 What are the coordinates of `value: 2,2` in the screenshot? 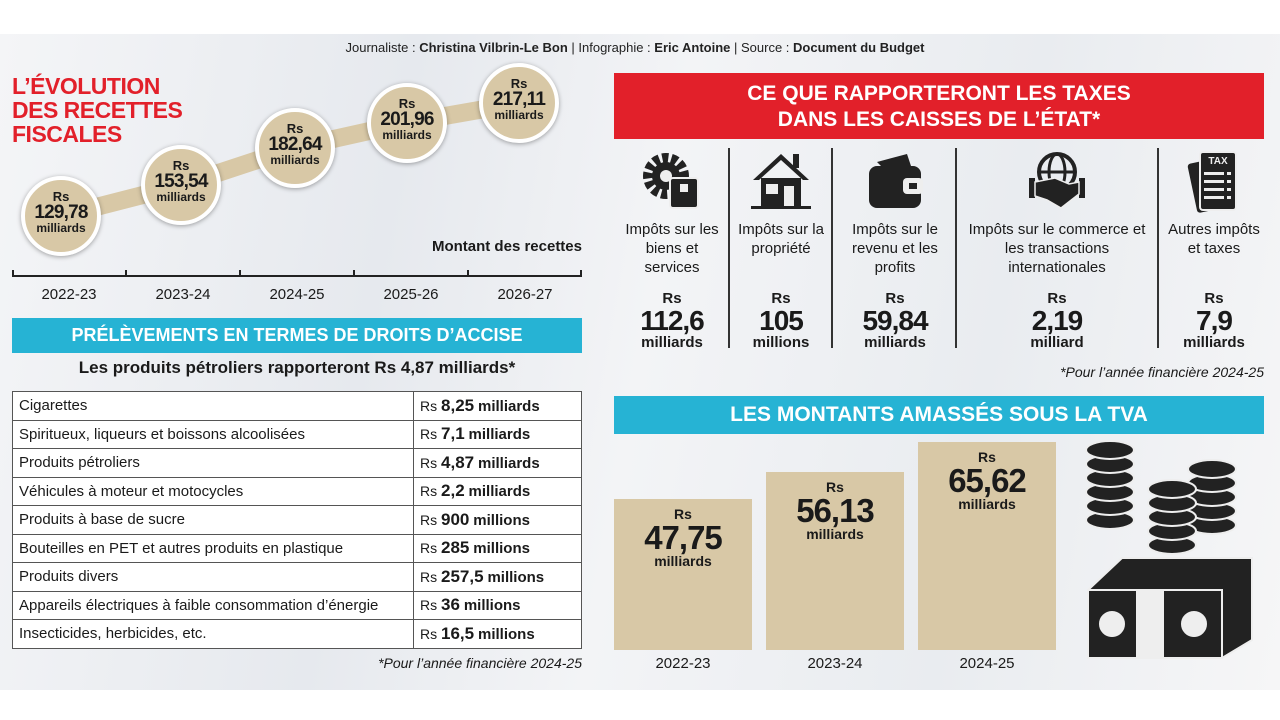 It's located at (453, 491).